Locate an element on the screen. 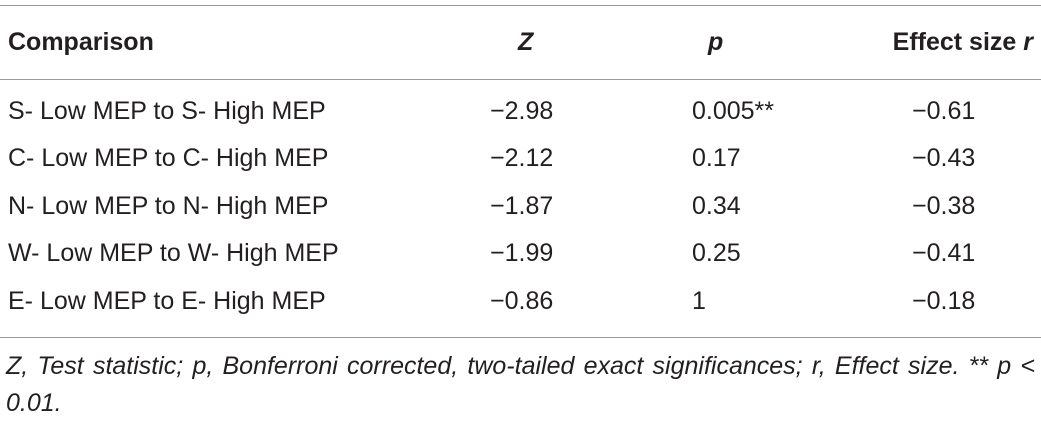 The height and width of the screenshot is (423, 1041). top-rule is located at coordinates (520, 5).